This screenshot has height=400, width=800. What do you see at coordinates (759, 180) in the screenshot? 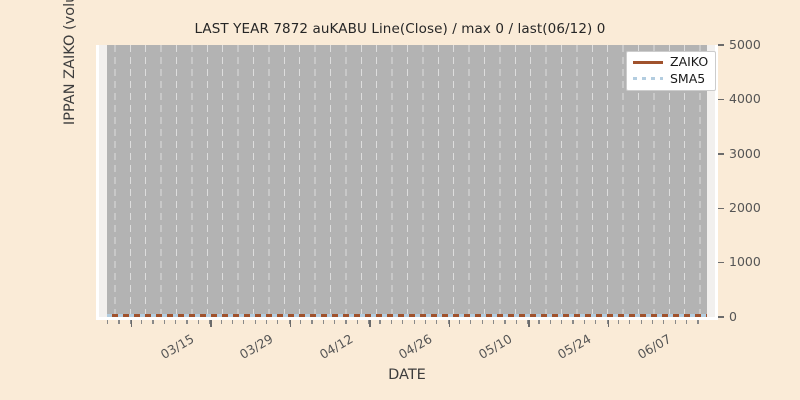
I see `y-axis: 0 1000 2000 3000 4000 5000` at bounding box center [759, 180].